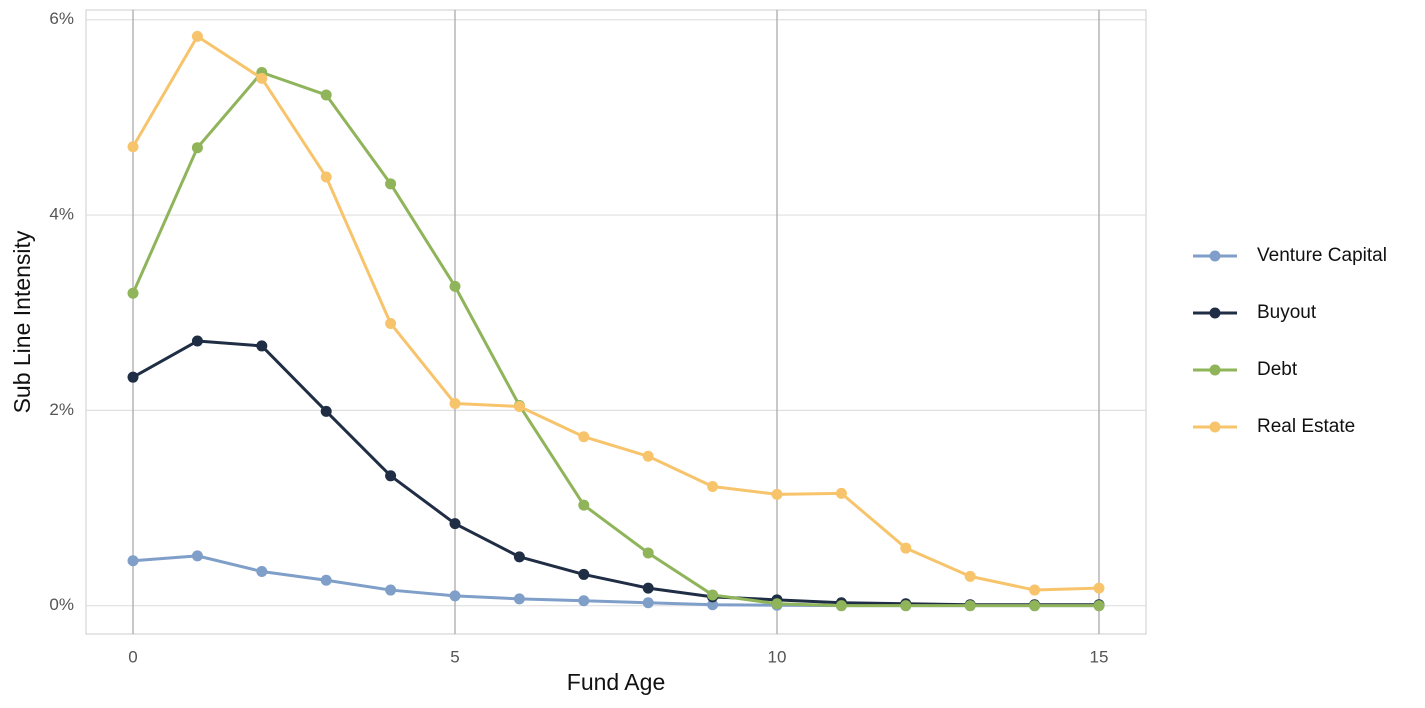  I want to click on legend-label: Buyout, so click(1287, 312).